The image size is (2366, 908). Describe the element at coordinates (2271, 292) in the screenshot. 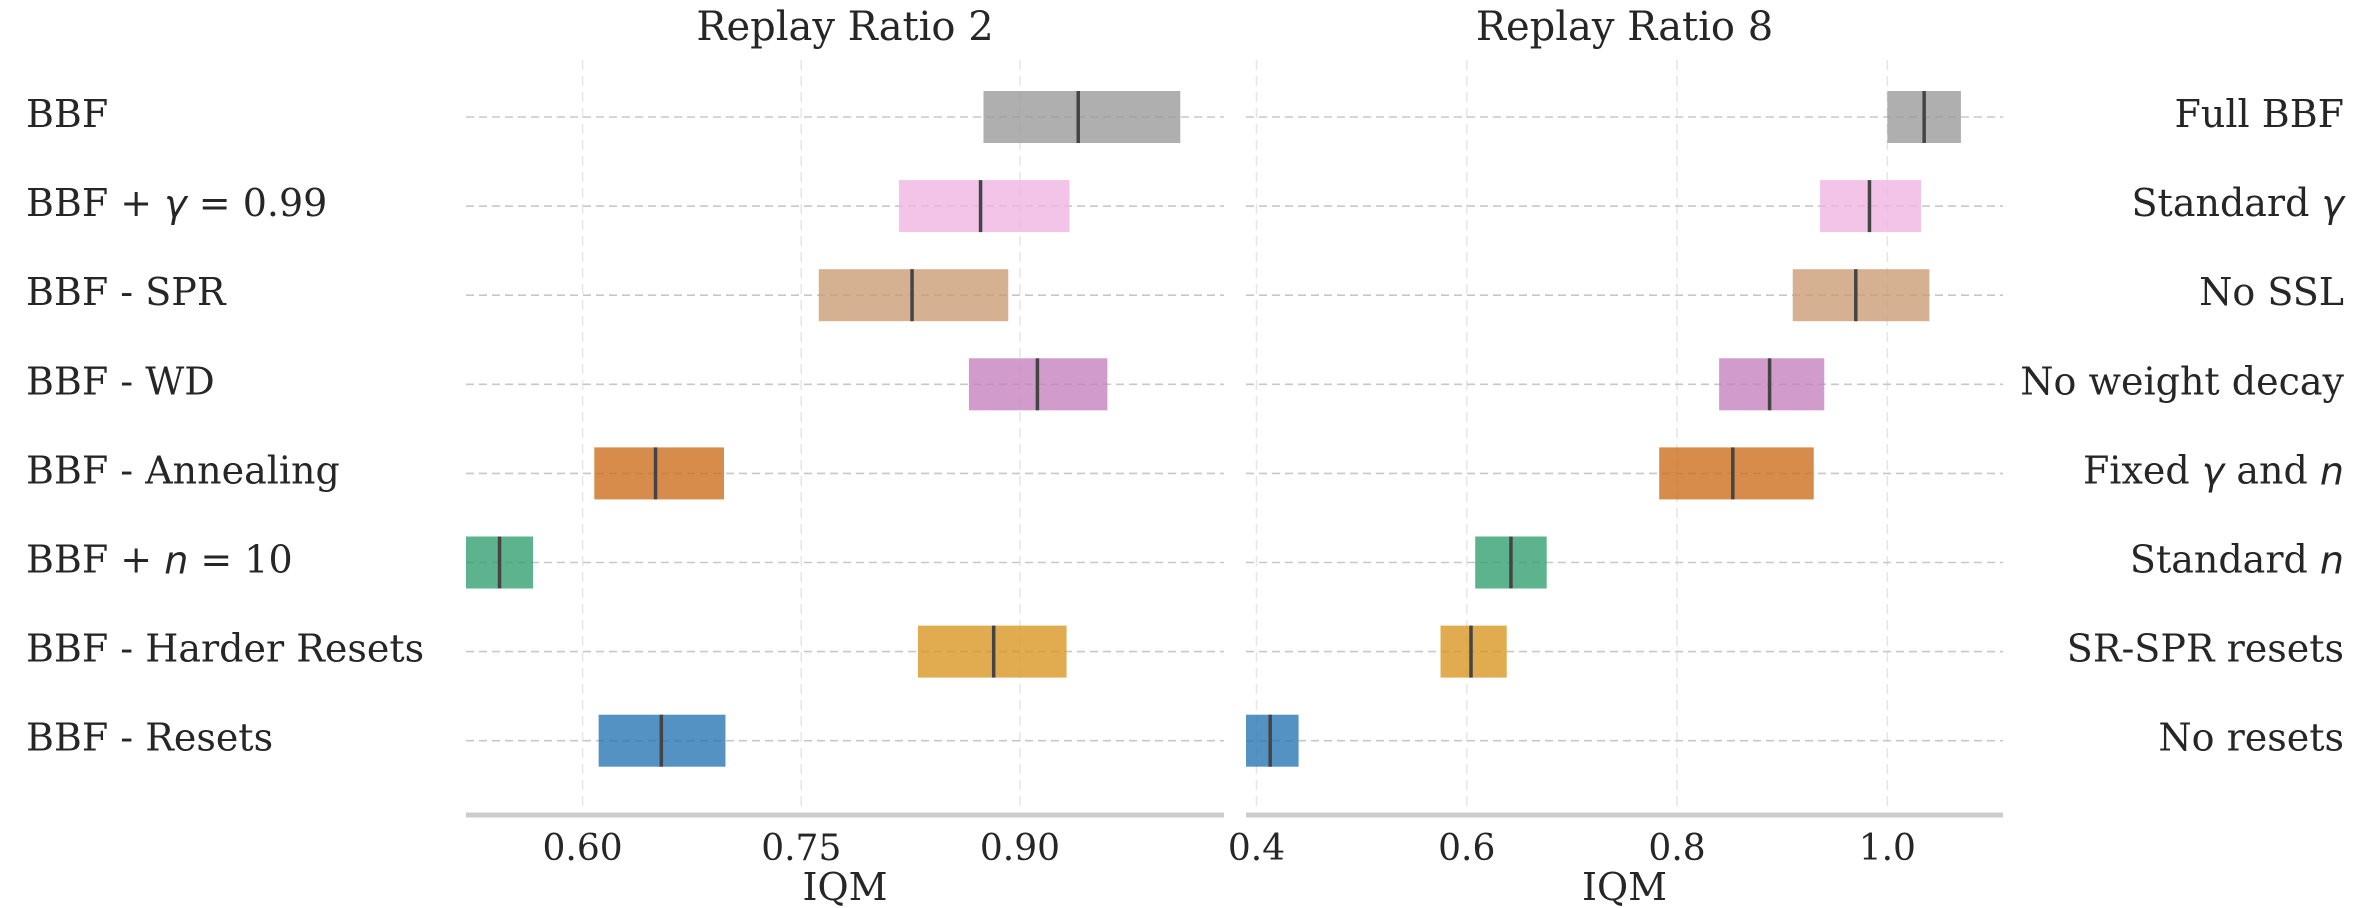

I see `row-label-right: No SSL` at that location.